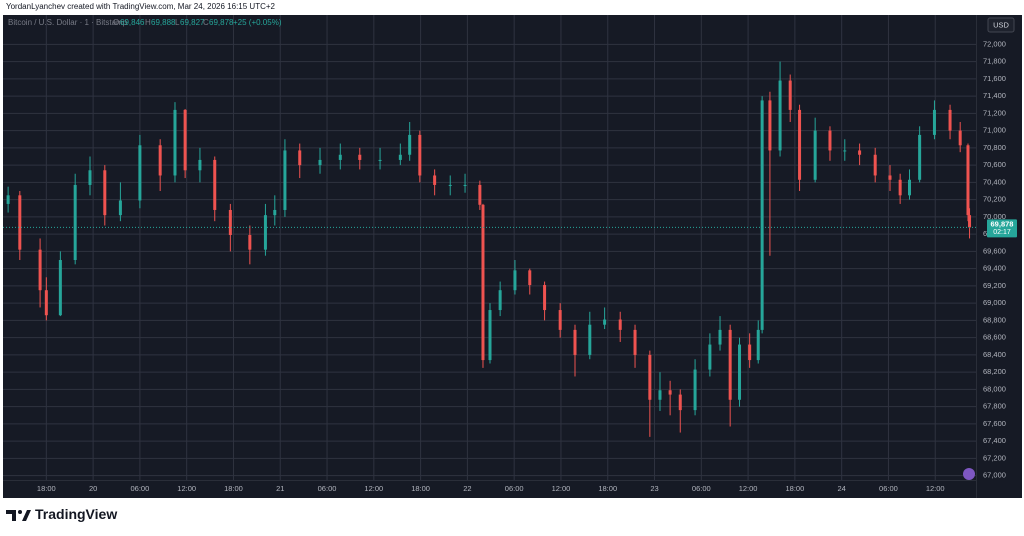  What do you see at coordinates (994, 78) in the screenshot?
I see `y-tick-label: 71,600` at bounding box center [994, 78].